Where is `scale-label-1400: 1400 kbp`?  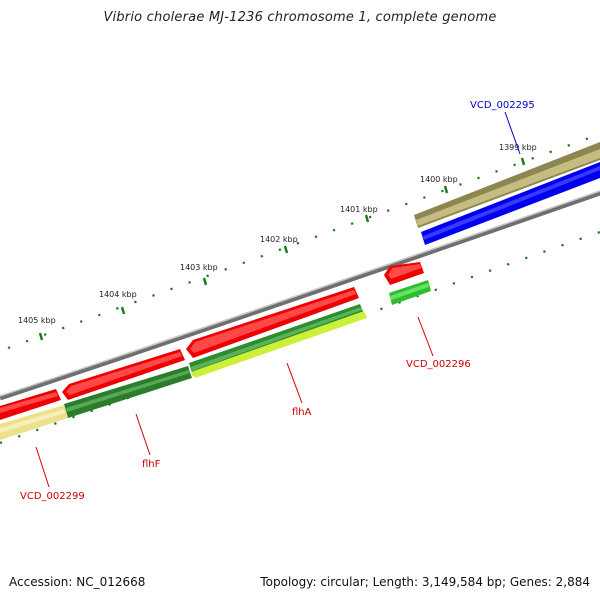 scale-label-1400: 1400 kbp is located at coordinates (439, 179).